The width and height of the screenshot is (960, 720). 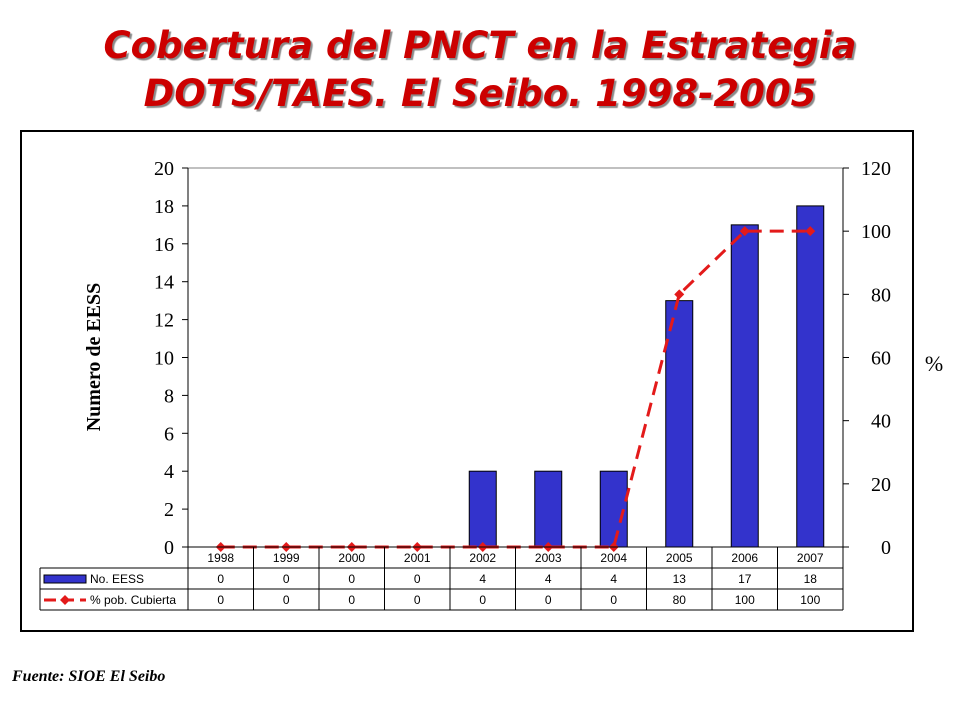 I want to click on right-tick-label: 100, so click(x=876, y=232).